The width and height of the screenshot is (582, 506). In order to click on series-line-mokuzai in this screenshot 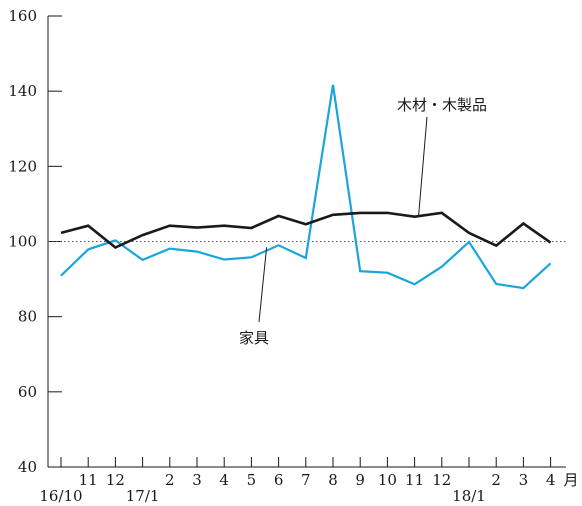, I will do `click(306, 230)`.